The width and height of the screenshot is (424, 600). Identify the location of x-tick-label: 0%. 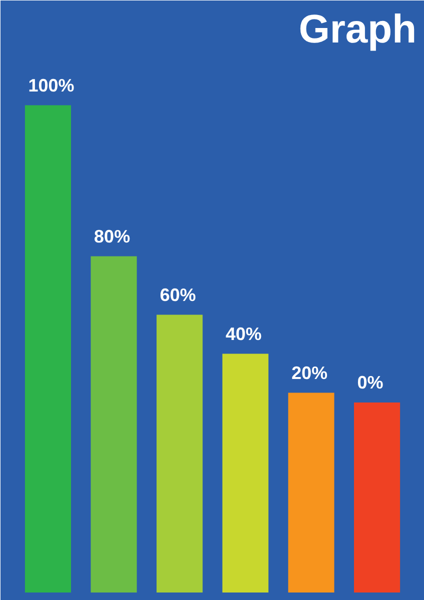
(370, 382).